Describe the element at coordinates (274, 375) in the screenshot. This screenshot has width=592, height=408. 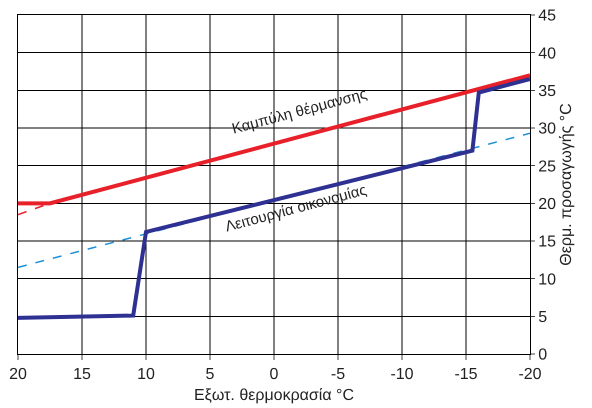
I see `x-tick-label: 0` at that location.